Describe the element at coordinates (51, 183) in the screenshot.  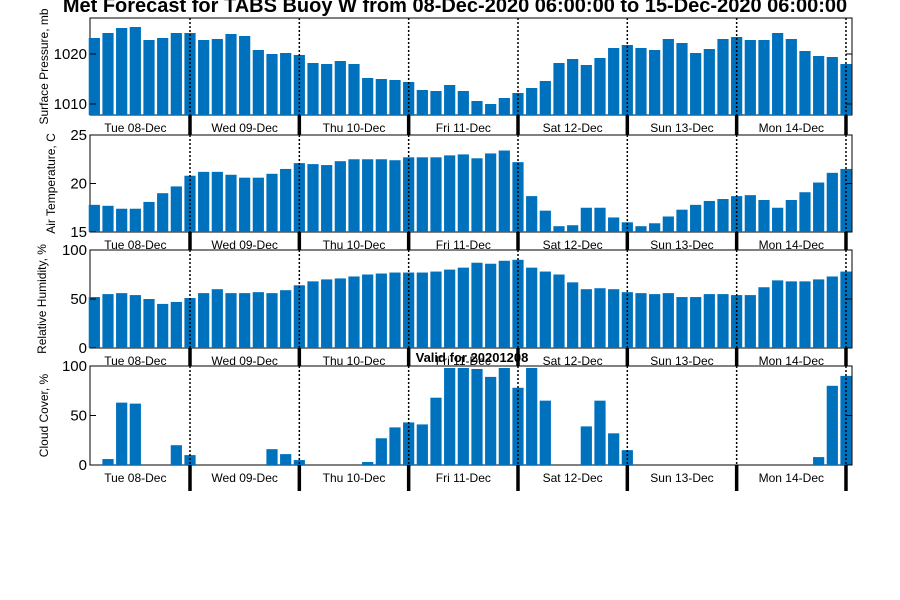
I see `y-axis-label: Air Temperature, C` at that location.